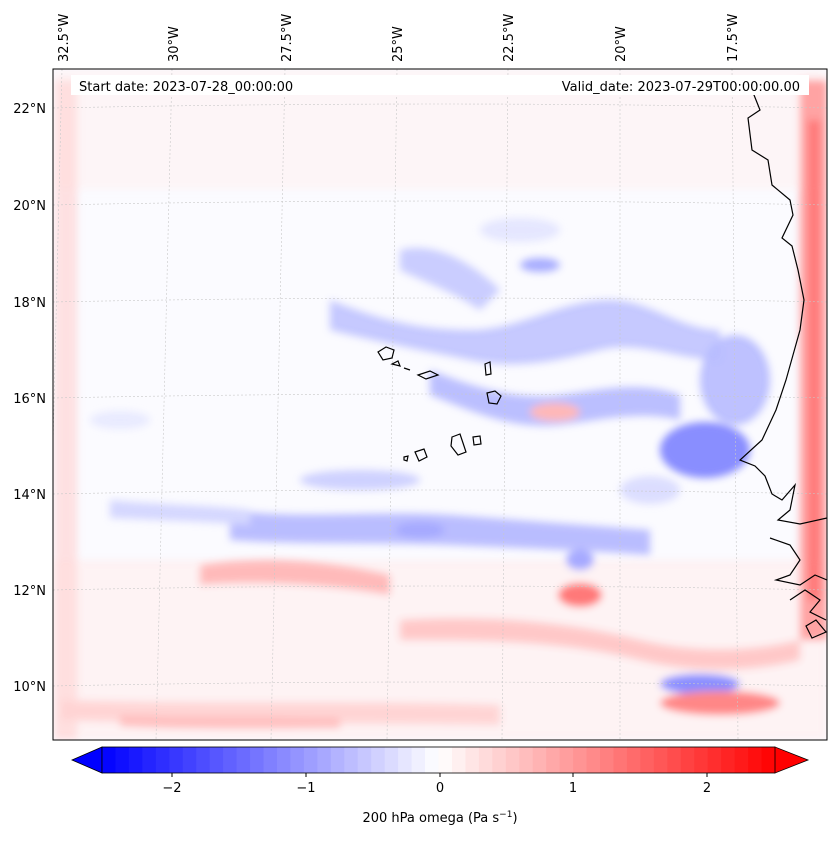 The width and height of the screenshot is (837, 843). I want to click on latitude-labels: 22°N 20°N 18°N 16°N 14°N 12°N 10°N, so click(29, 398).